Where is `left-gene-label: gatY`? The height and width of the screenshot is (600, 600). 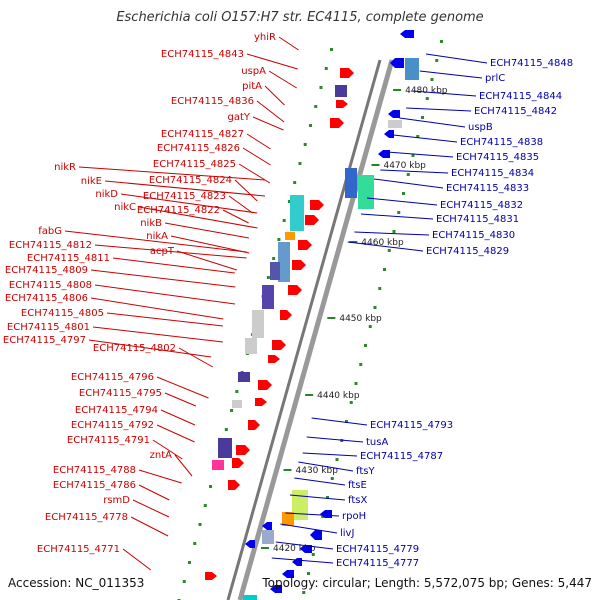
left-gene-label: gatY is located at coordinates (238, 117).